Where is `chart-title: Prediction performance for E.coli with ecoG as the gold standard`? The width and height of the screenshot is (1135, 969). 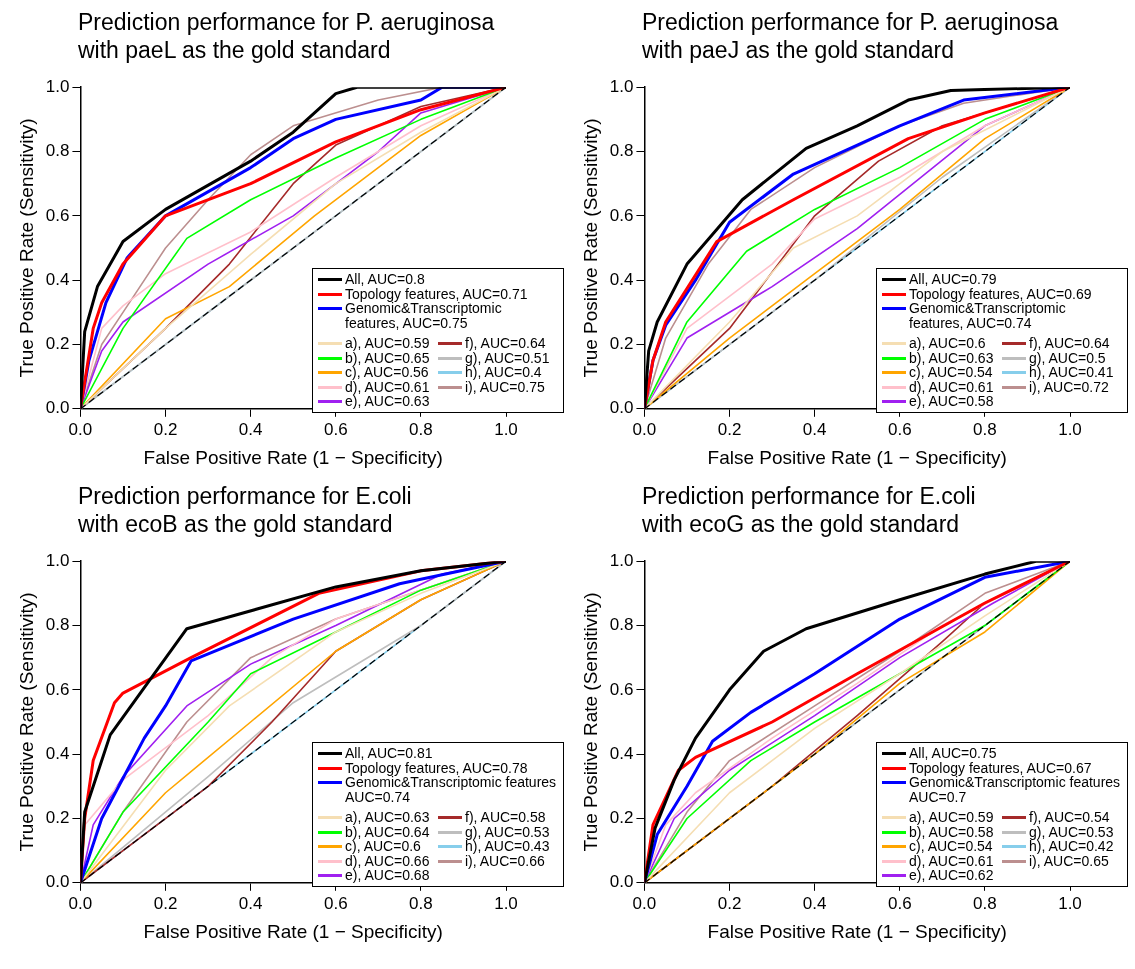 chart-title: Prediction performance for E.coli with ecoG as the gold standard is located at coordinates (809, 510).